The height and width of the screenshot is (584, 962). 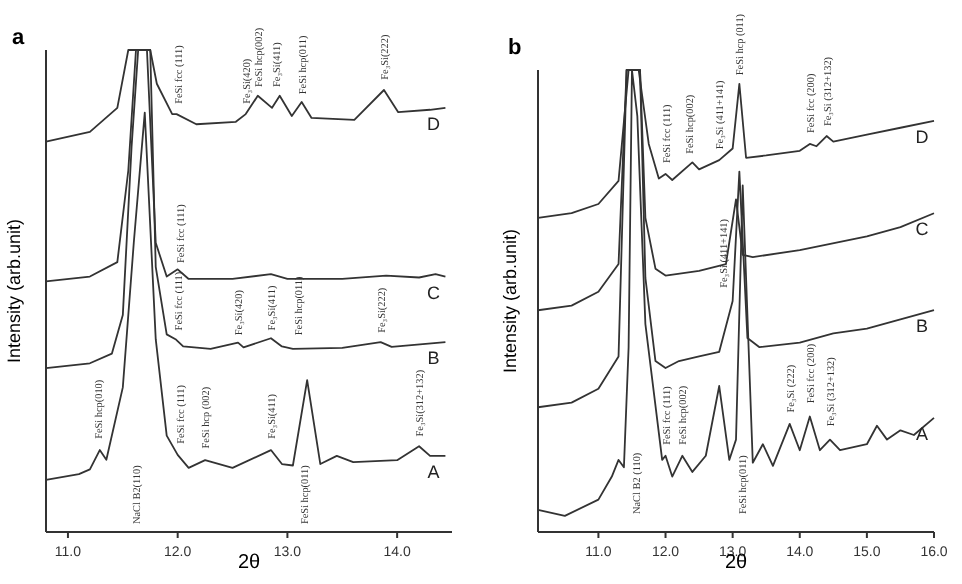 What do you see at coordinates (19, 38) in the screenshot?
I see `chart-title: a` at bounding box center [19, 38].